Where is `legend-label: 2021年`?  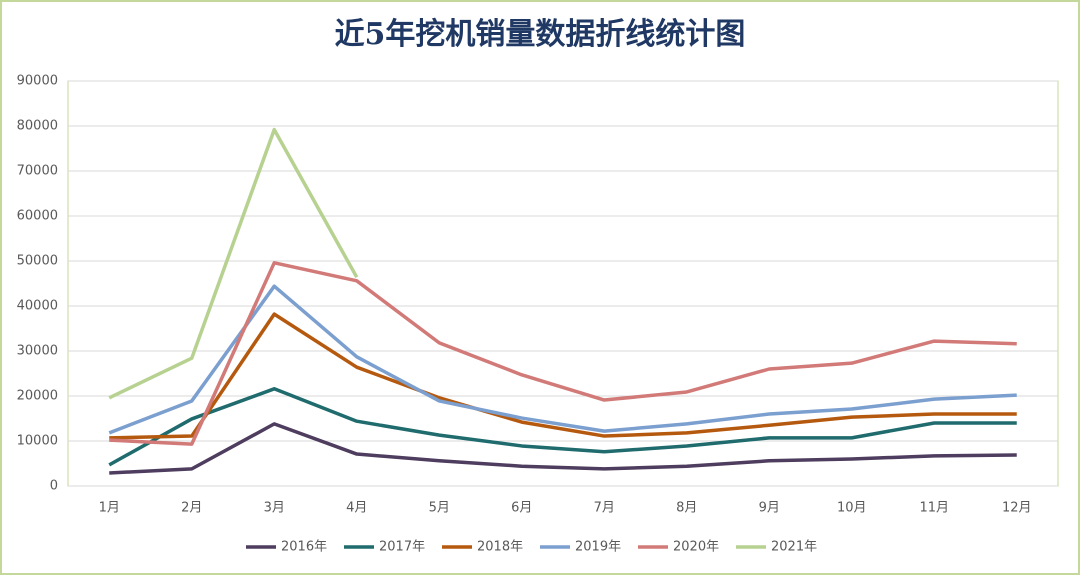 legend-label: 2021年 is located at coordinates (794, 547).